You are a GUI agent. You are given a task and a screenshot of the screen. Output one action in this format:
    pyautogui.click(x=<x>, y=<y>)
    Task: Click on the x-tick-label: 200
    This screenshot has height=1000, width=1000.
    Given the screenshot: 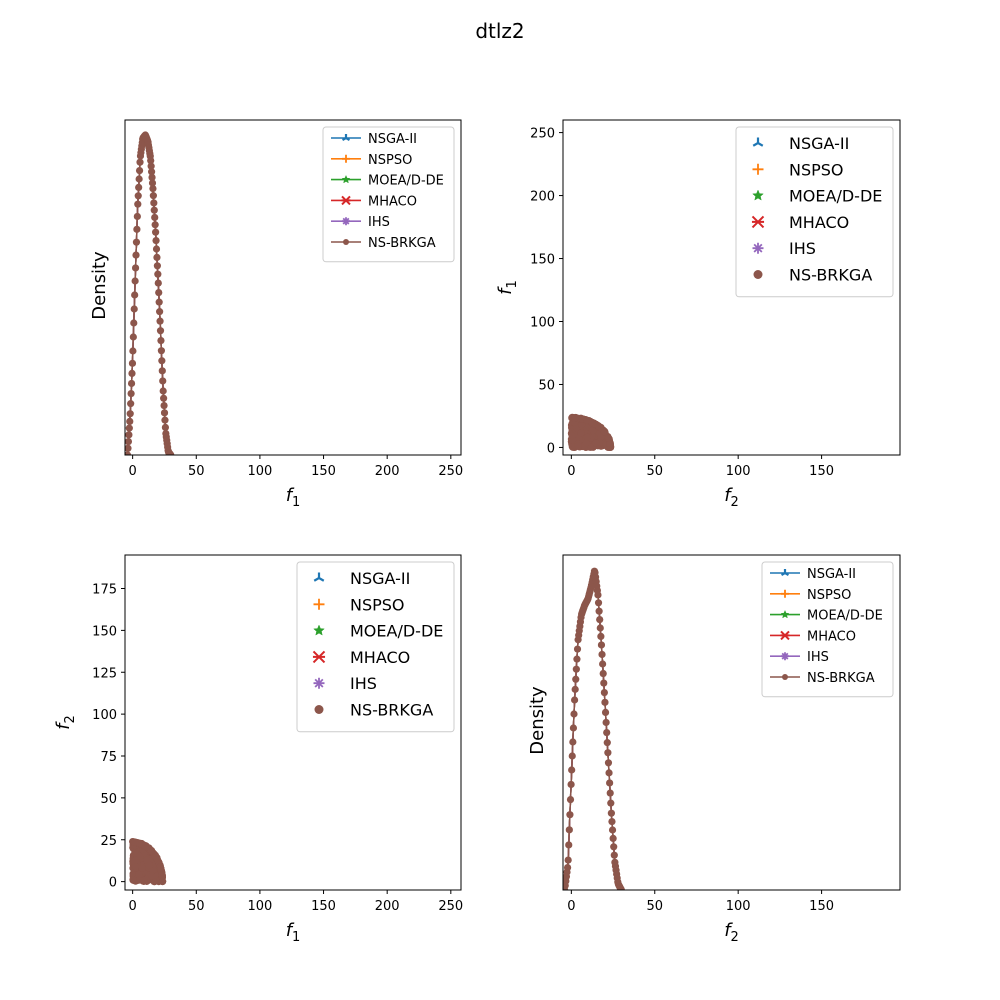 What is the action you would take?
    pyautogui.click(x=387, y=471)
    